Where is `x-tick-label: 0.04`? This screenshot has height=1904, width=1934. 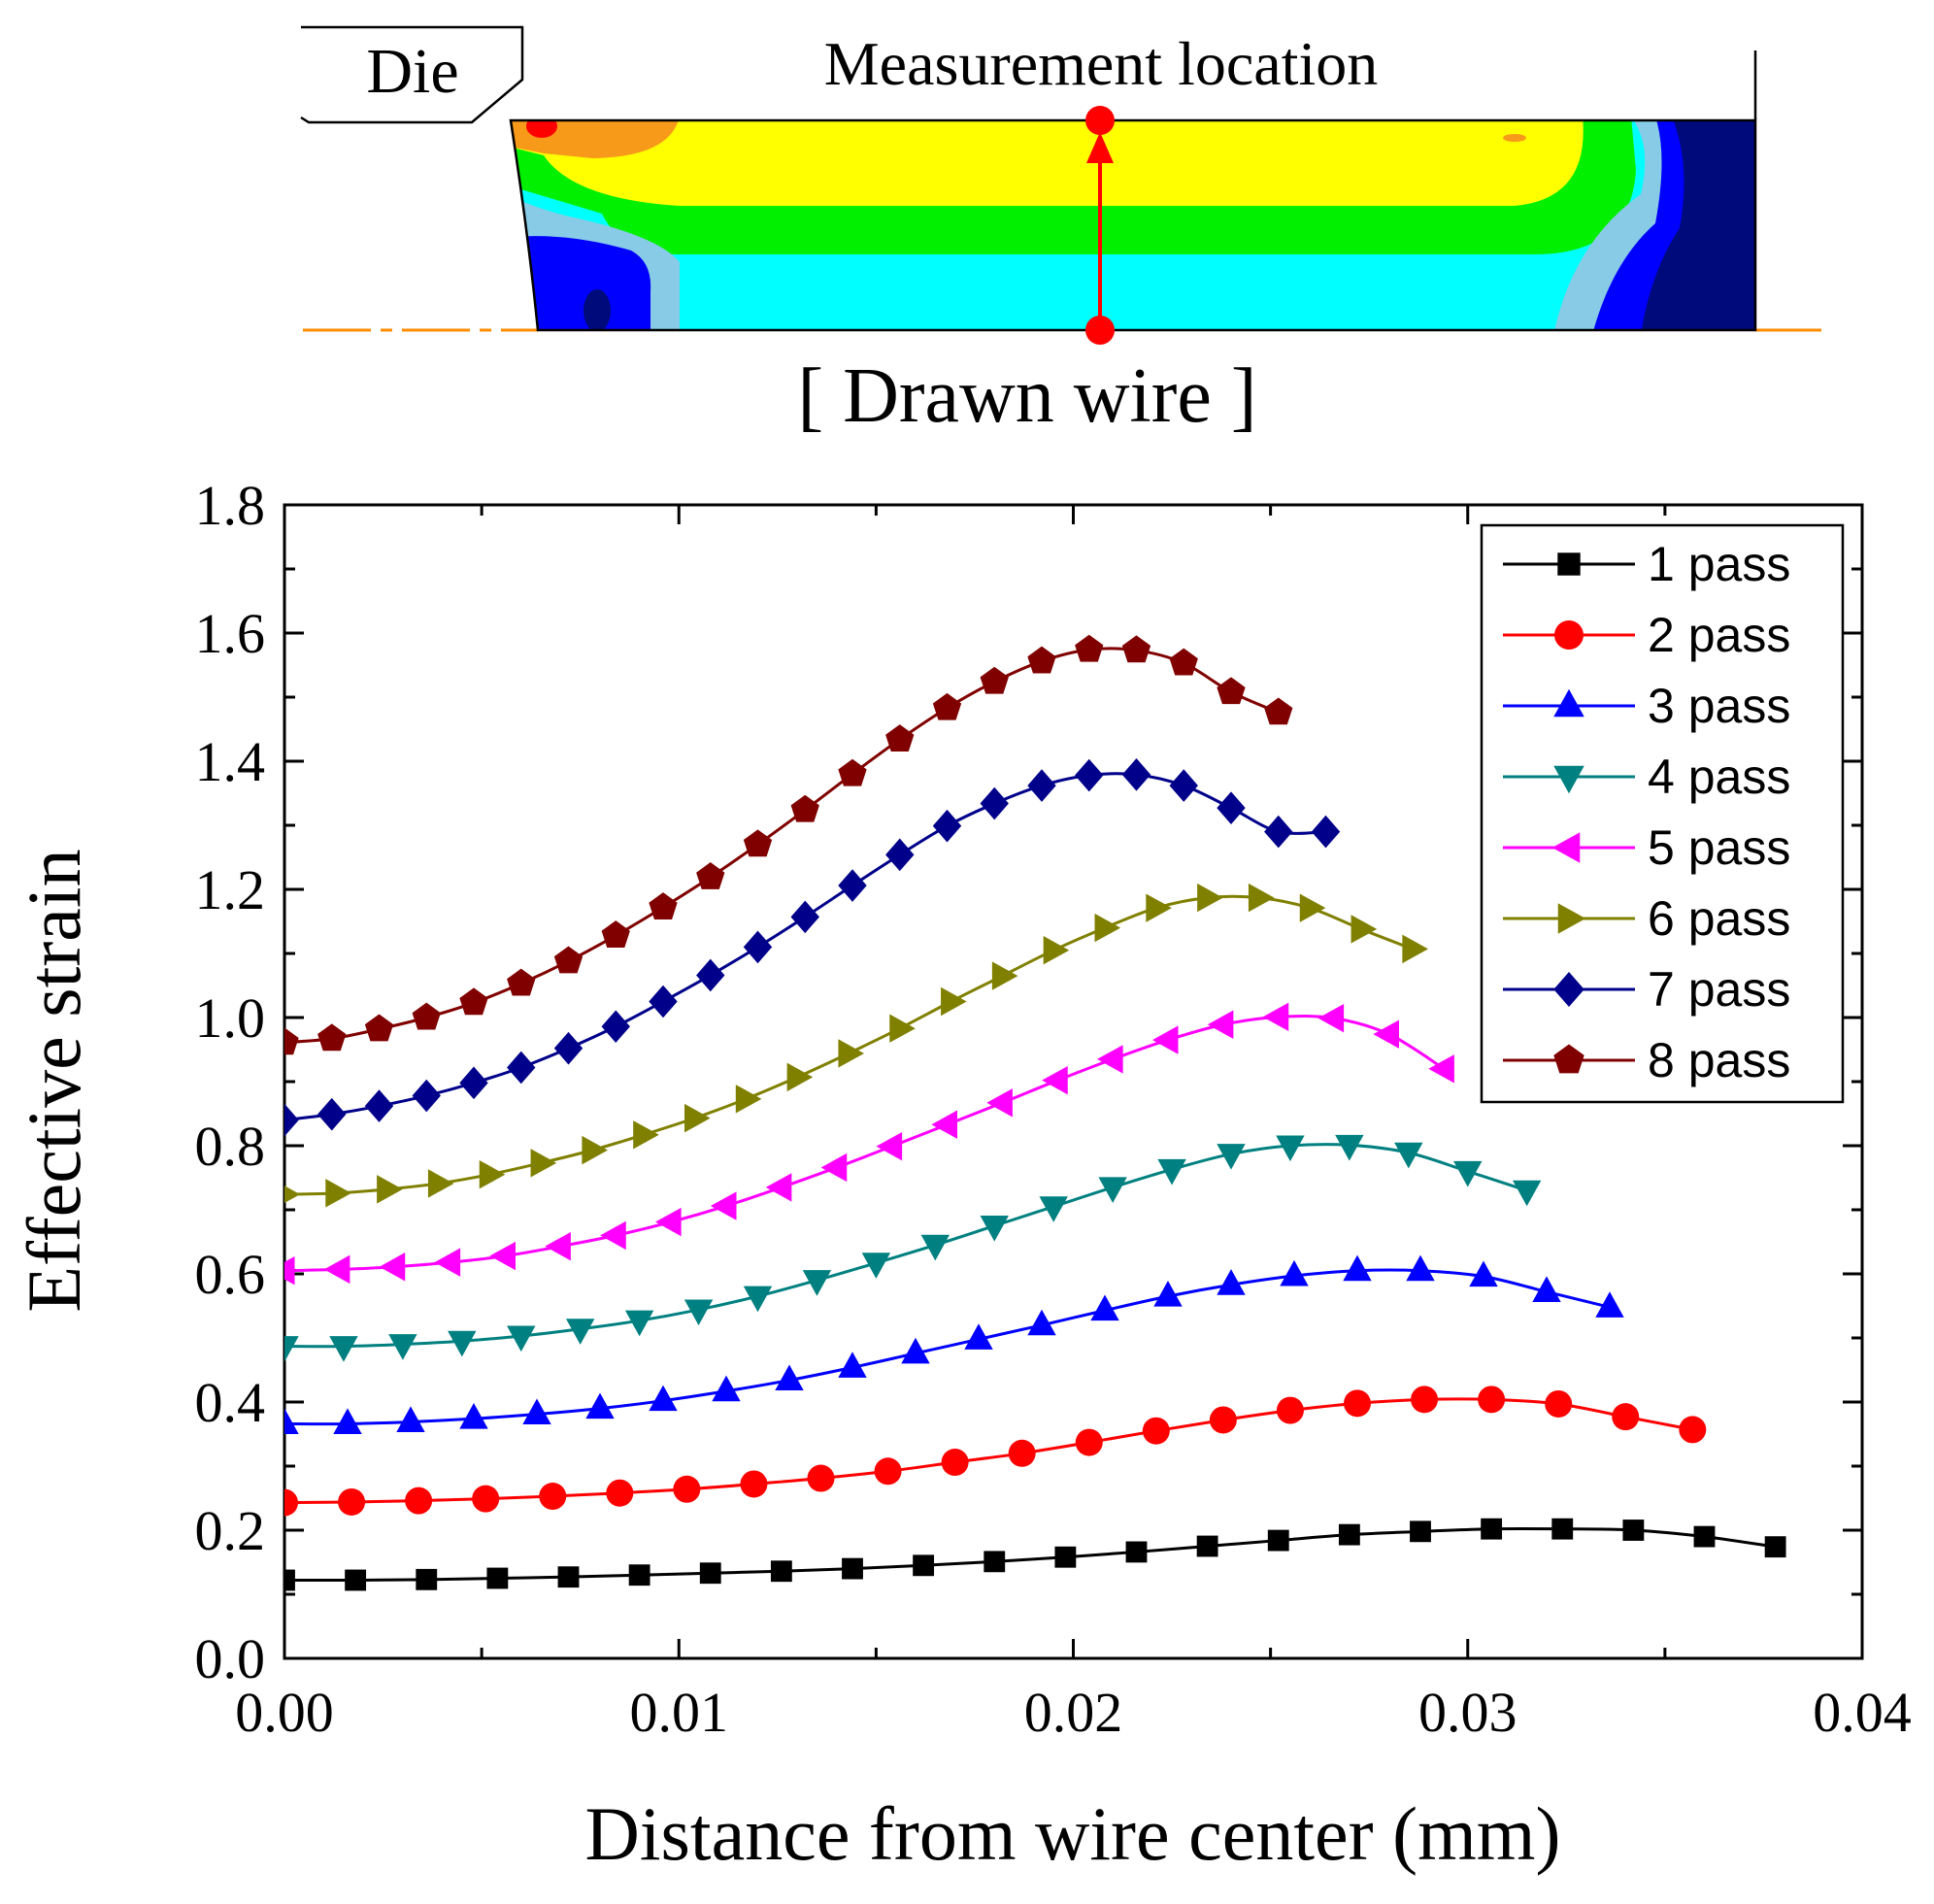
x-tick-label: 0.04 is located at coordinates (1862, 1712).